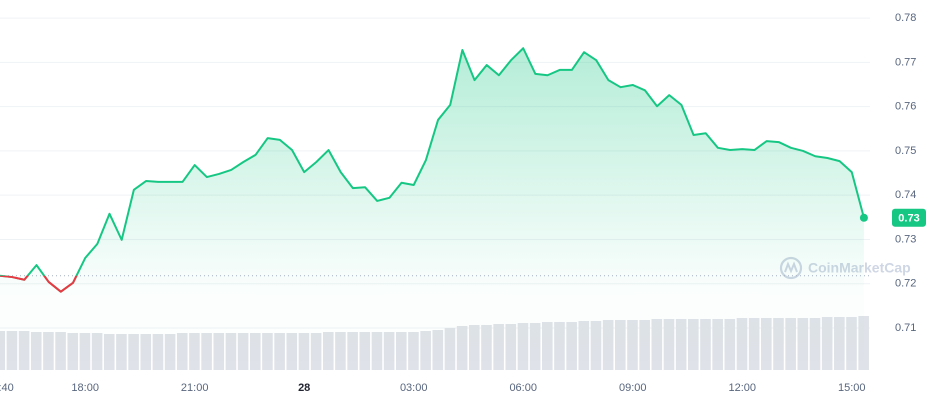 The height and width of the screenshot is (400, 929). I want to click on x-tick-label: 03:00, so click(414, 388).